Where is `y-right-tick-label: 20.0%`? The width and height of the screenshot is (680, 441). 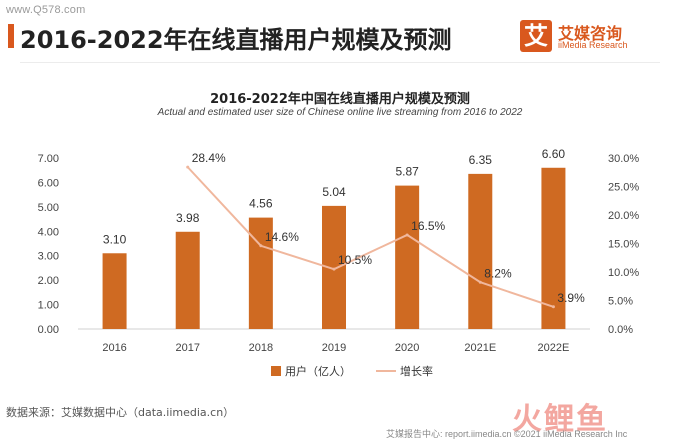
y-right-tick-label: 20.0% is located at coordinates (623, 216).